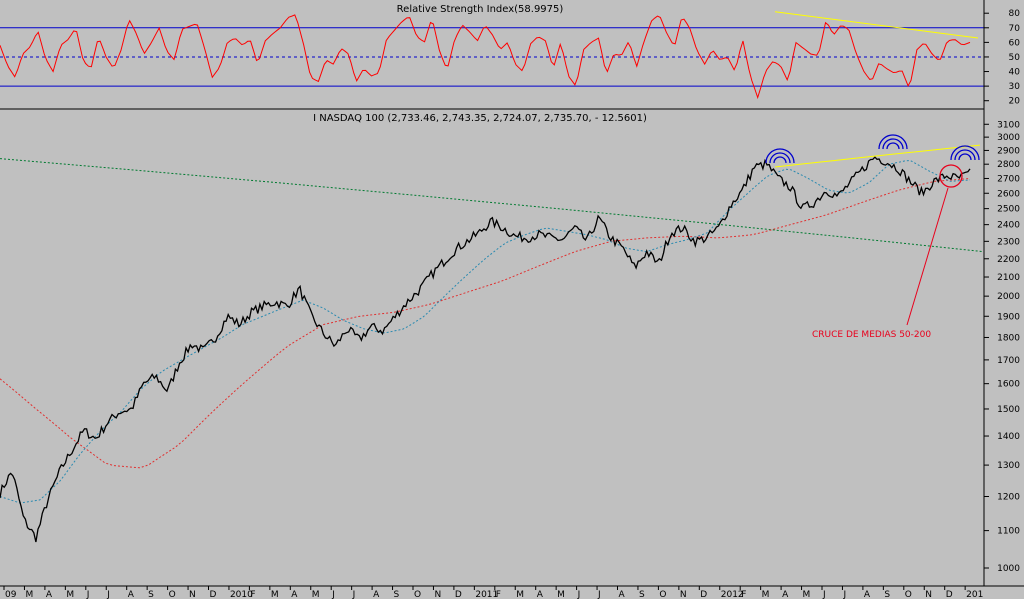  Describe the element at coordinates (333, 594) in the screenshot. I see `x-tick-label-16: J` at that location.